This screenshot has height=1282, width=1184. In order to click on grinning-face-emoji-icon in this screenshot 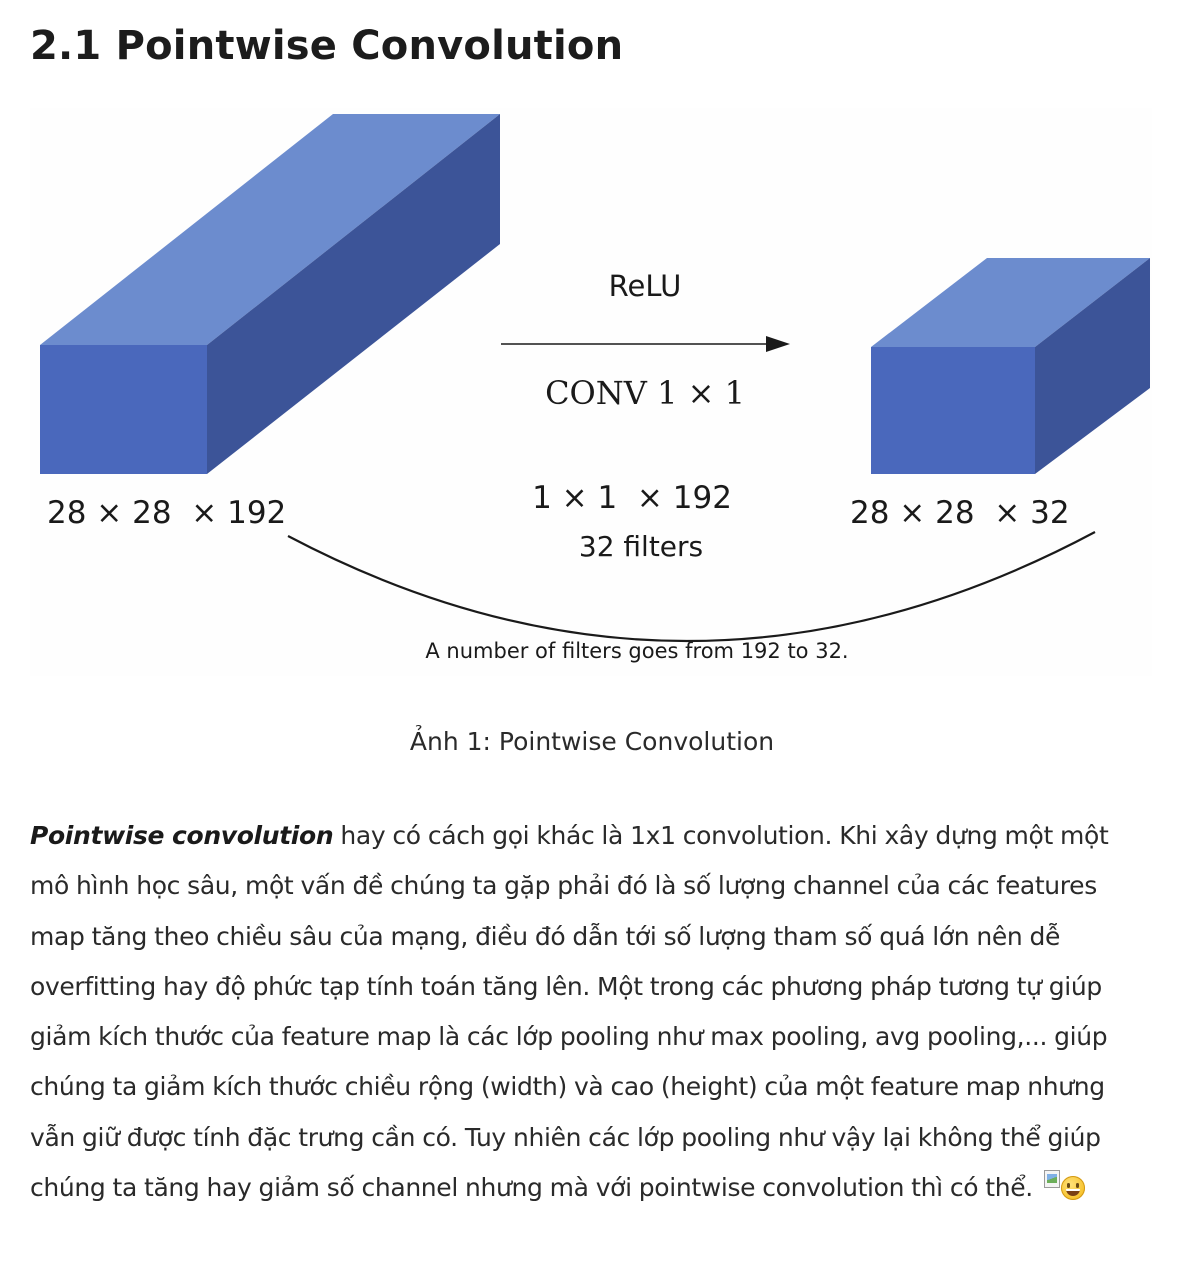, I will do `click(1072, 1188)`.